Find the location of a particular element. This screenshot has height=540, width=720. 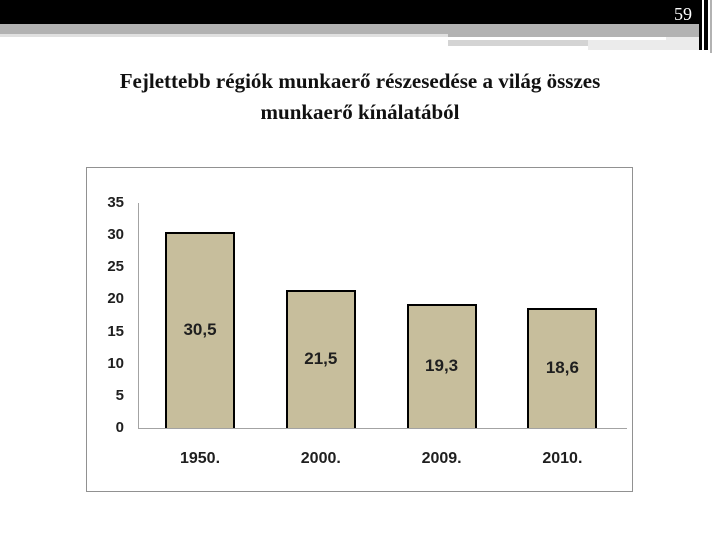

header-gray-band is located at coordinates (360, 29).